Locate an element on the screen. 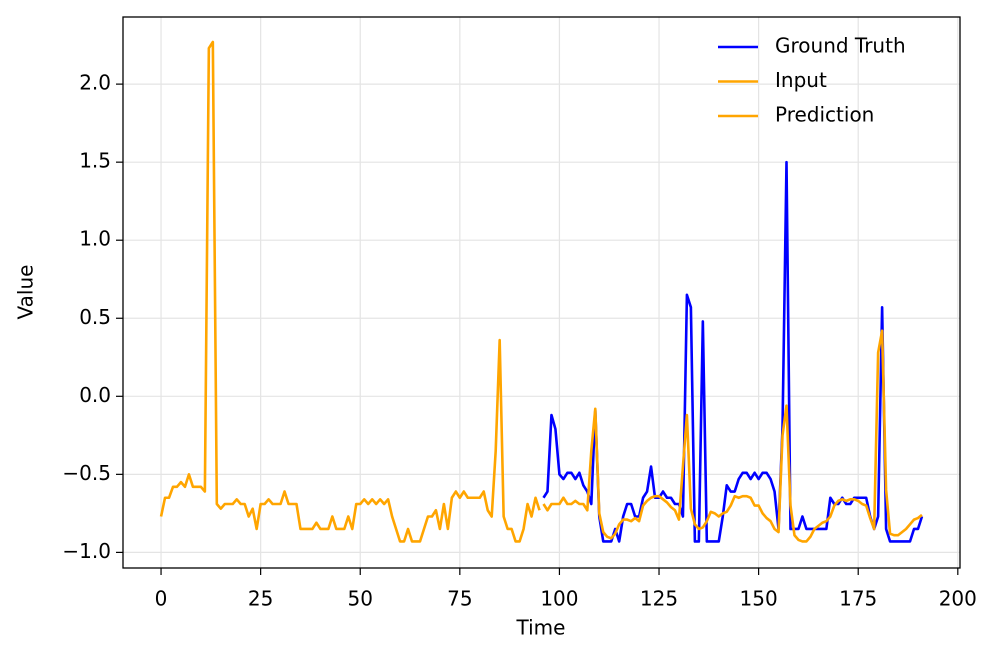  x-tick-label: 125 is located at coordinates (659, 599).